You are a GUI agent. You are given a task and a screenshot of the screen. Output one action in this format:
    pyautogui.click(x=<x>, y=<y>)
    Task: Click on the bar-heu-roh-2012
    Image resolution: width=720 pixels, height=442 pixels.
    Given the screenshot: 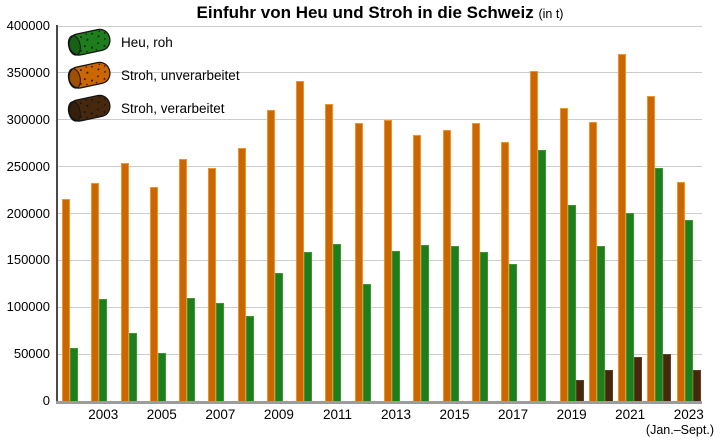 What is the action you would take?
    pyautogui.click(x=366, y=342)
    